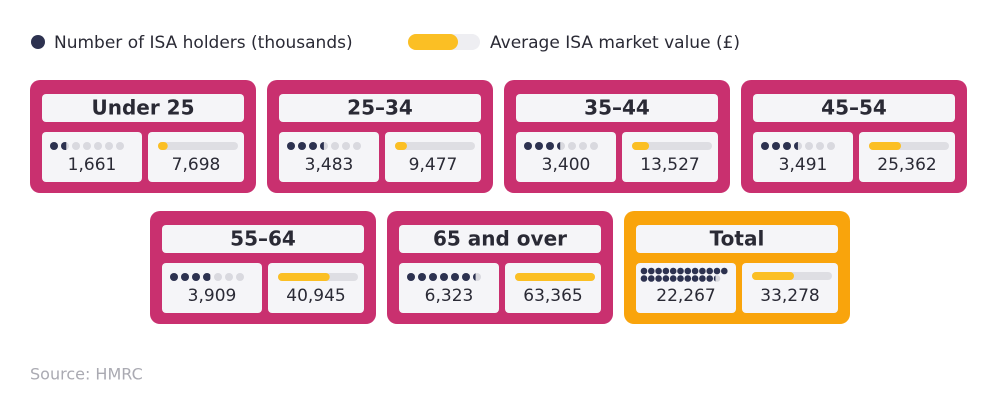 This screenshot has width=1000, height=410. Describe the element at coordinates (329, 165) in the screenshot. I see `value-label: 3,483` at that location.